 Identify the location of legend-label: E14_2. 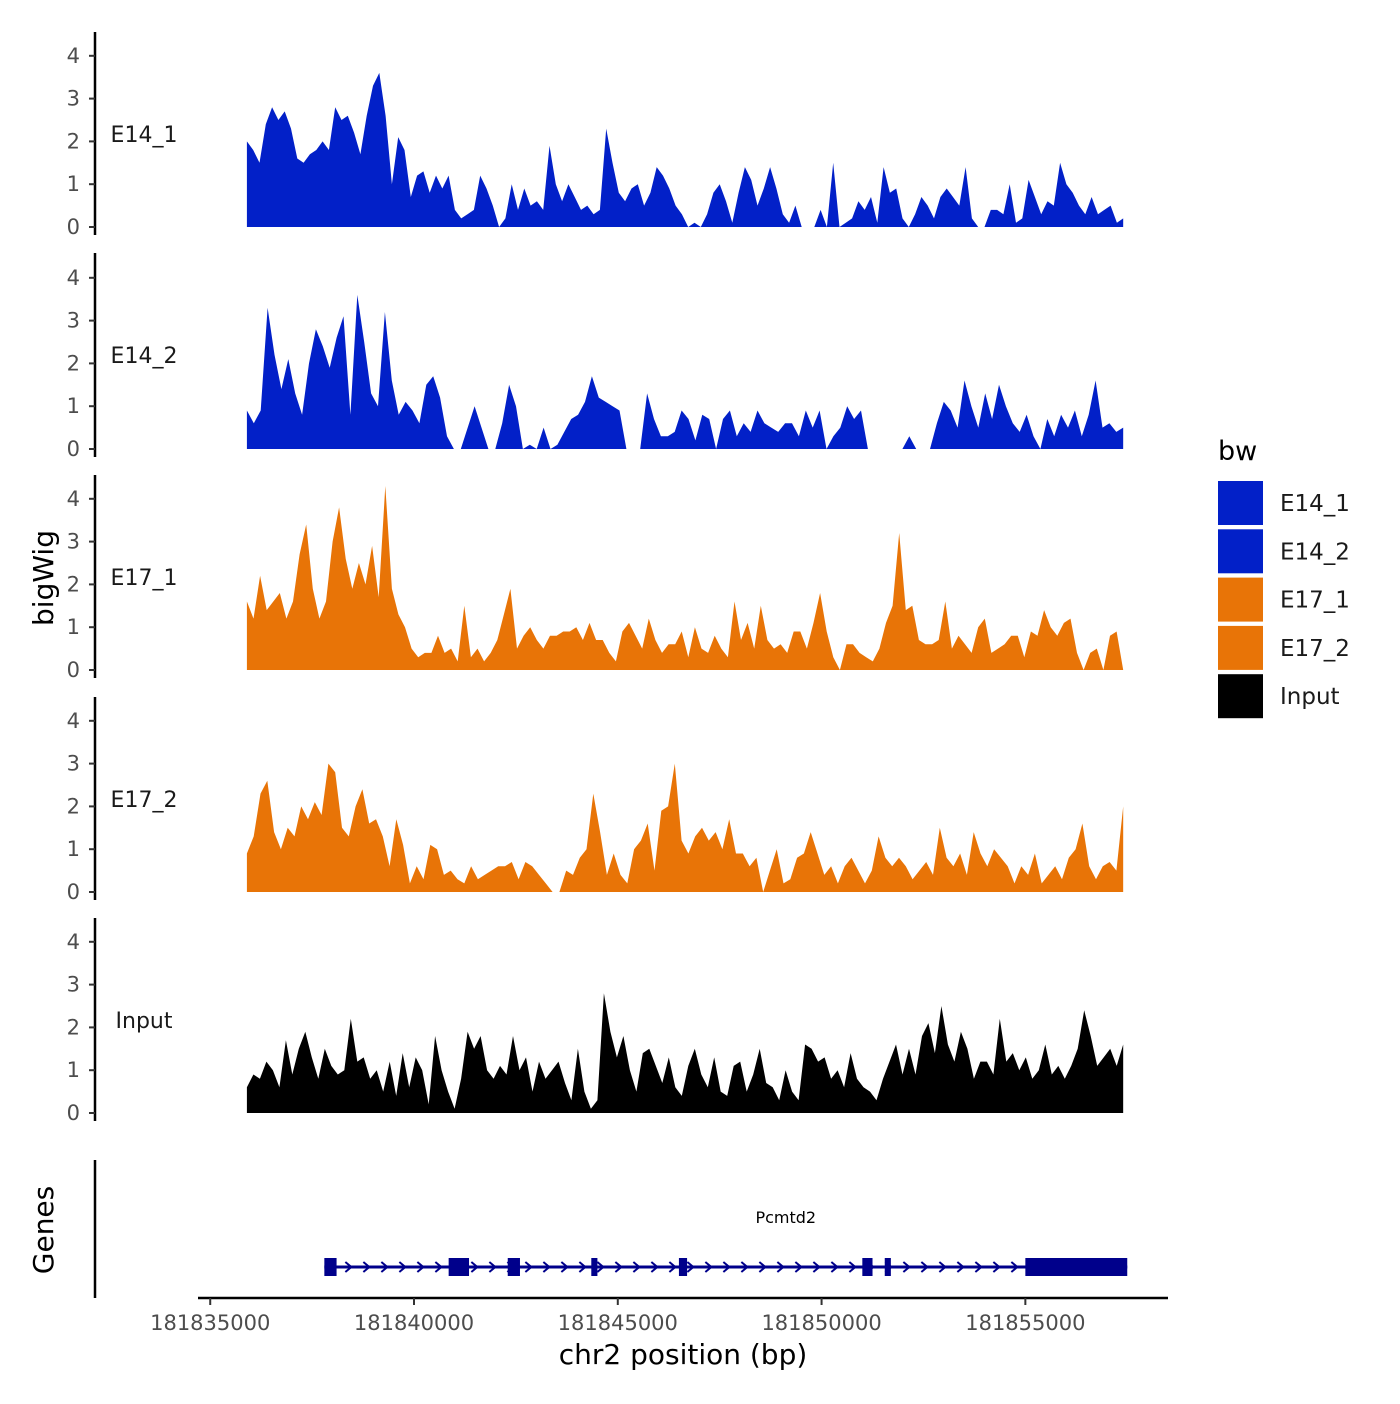
(1315, 552).